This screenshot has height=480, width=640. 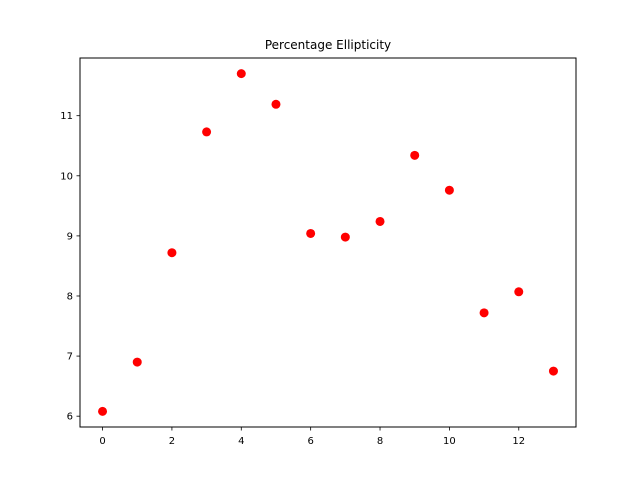 What do you see at coordinates (449, 441) in the screenshot?
I see `x-tick-label: 10` at bounding box center [449, 441].